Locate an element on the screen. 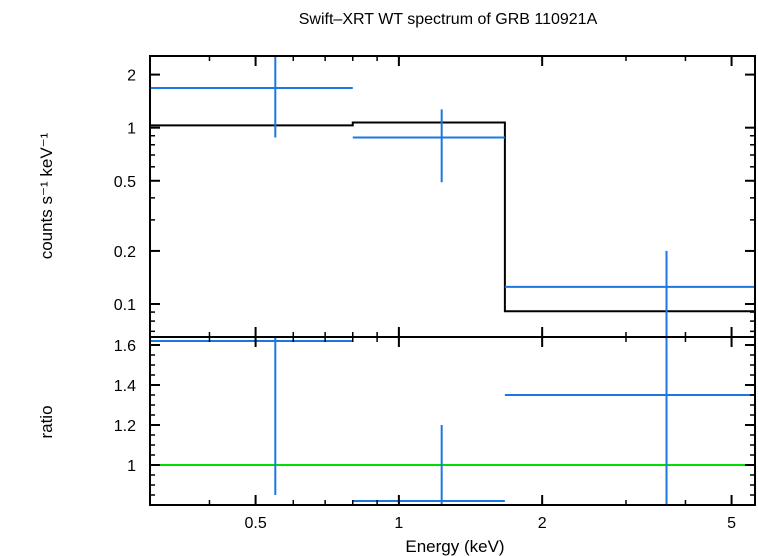 The image size is (758, 556). ratio-y-axis-label: ratio is located at coordinates (46, 421).